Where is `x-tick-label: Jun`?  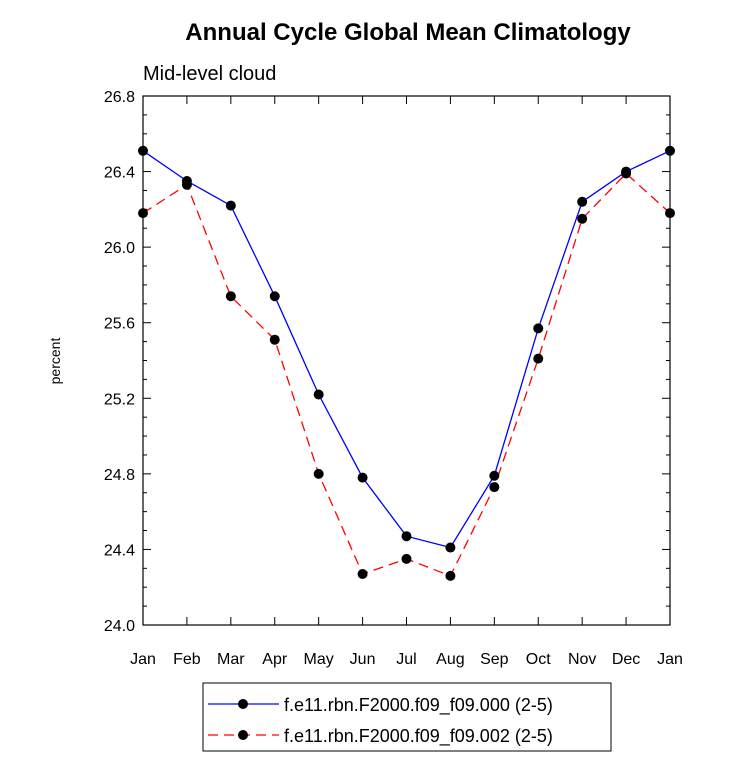 x-tick-label: Jun is located at coordinates (363, 659).